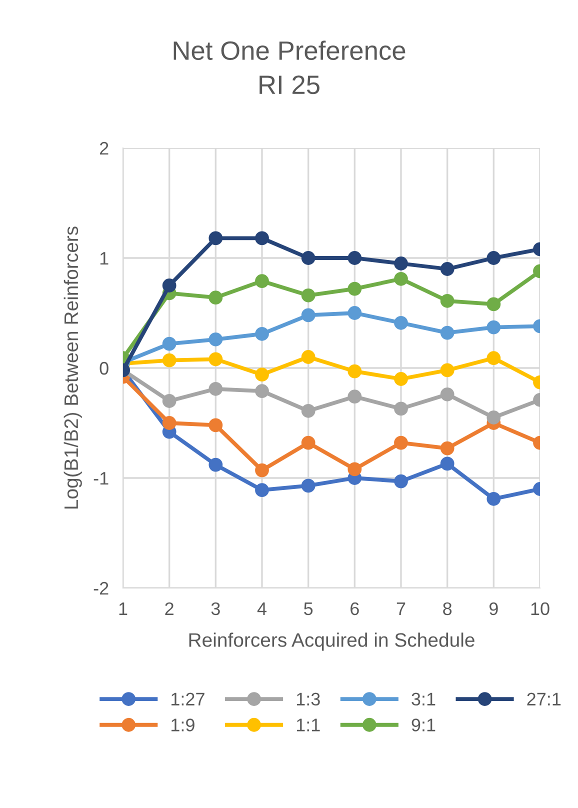 The image size is (578, 808). I want to click on chart-title: Net One Preference RI 25, so click(290, 67).